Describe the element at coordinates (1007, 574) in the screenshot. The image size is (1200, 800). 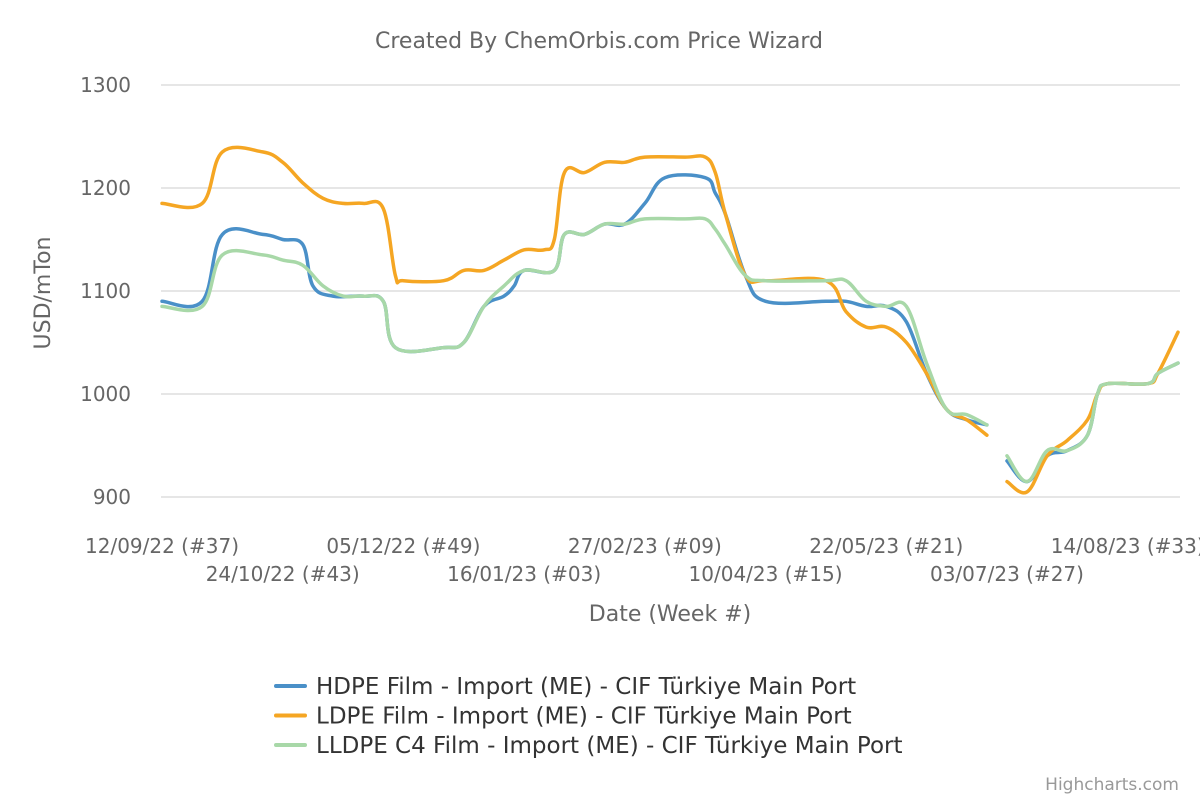
I see `x-tick-label: 03/07/23 (#27)` at that location.